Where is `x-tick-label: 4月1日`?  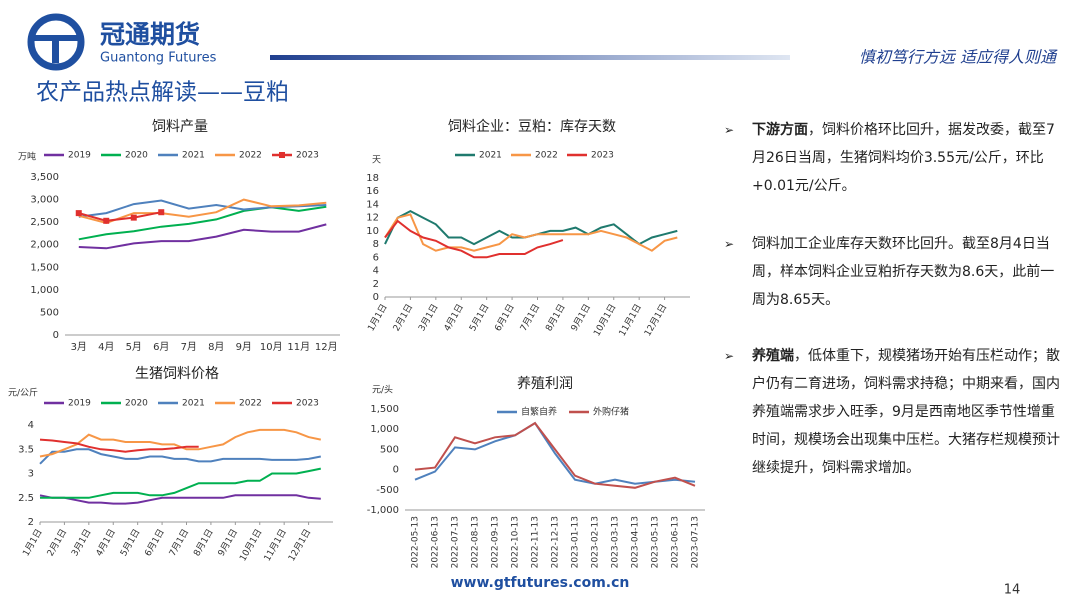 x-tick-label: 4月1日 is located at coordinates (106, 542).